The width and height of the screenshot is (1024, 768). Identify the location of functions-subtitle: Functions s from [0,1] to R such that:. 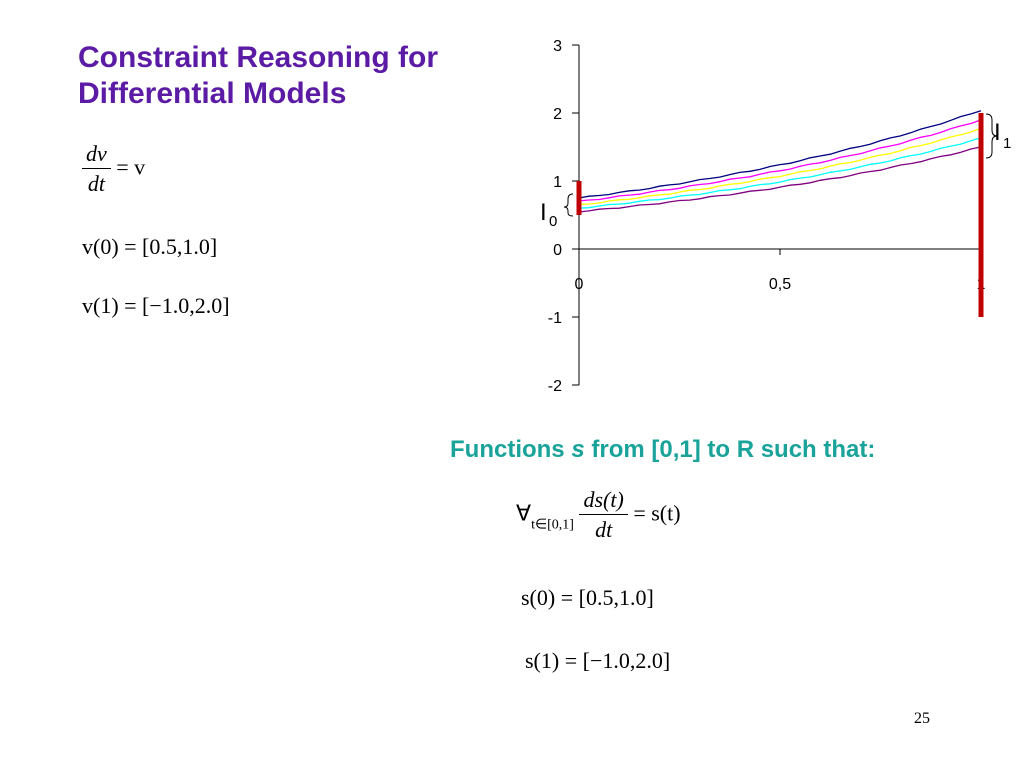
(662, 450).